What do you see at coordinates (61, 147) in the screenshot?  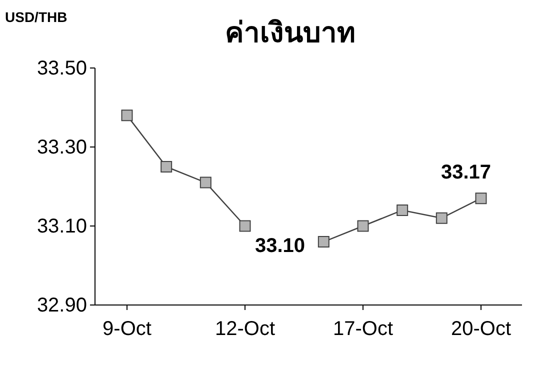 I see `y-tick-label: 33.30` at bounding box center [61, 147].